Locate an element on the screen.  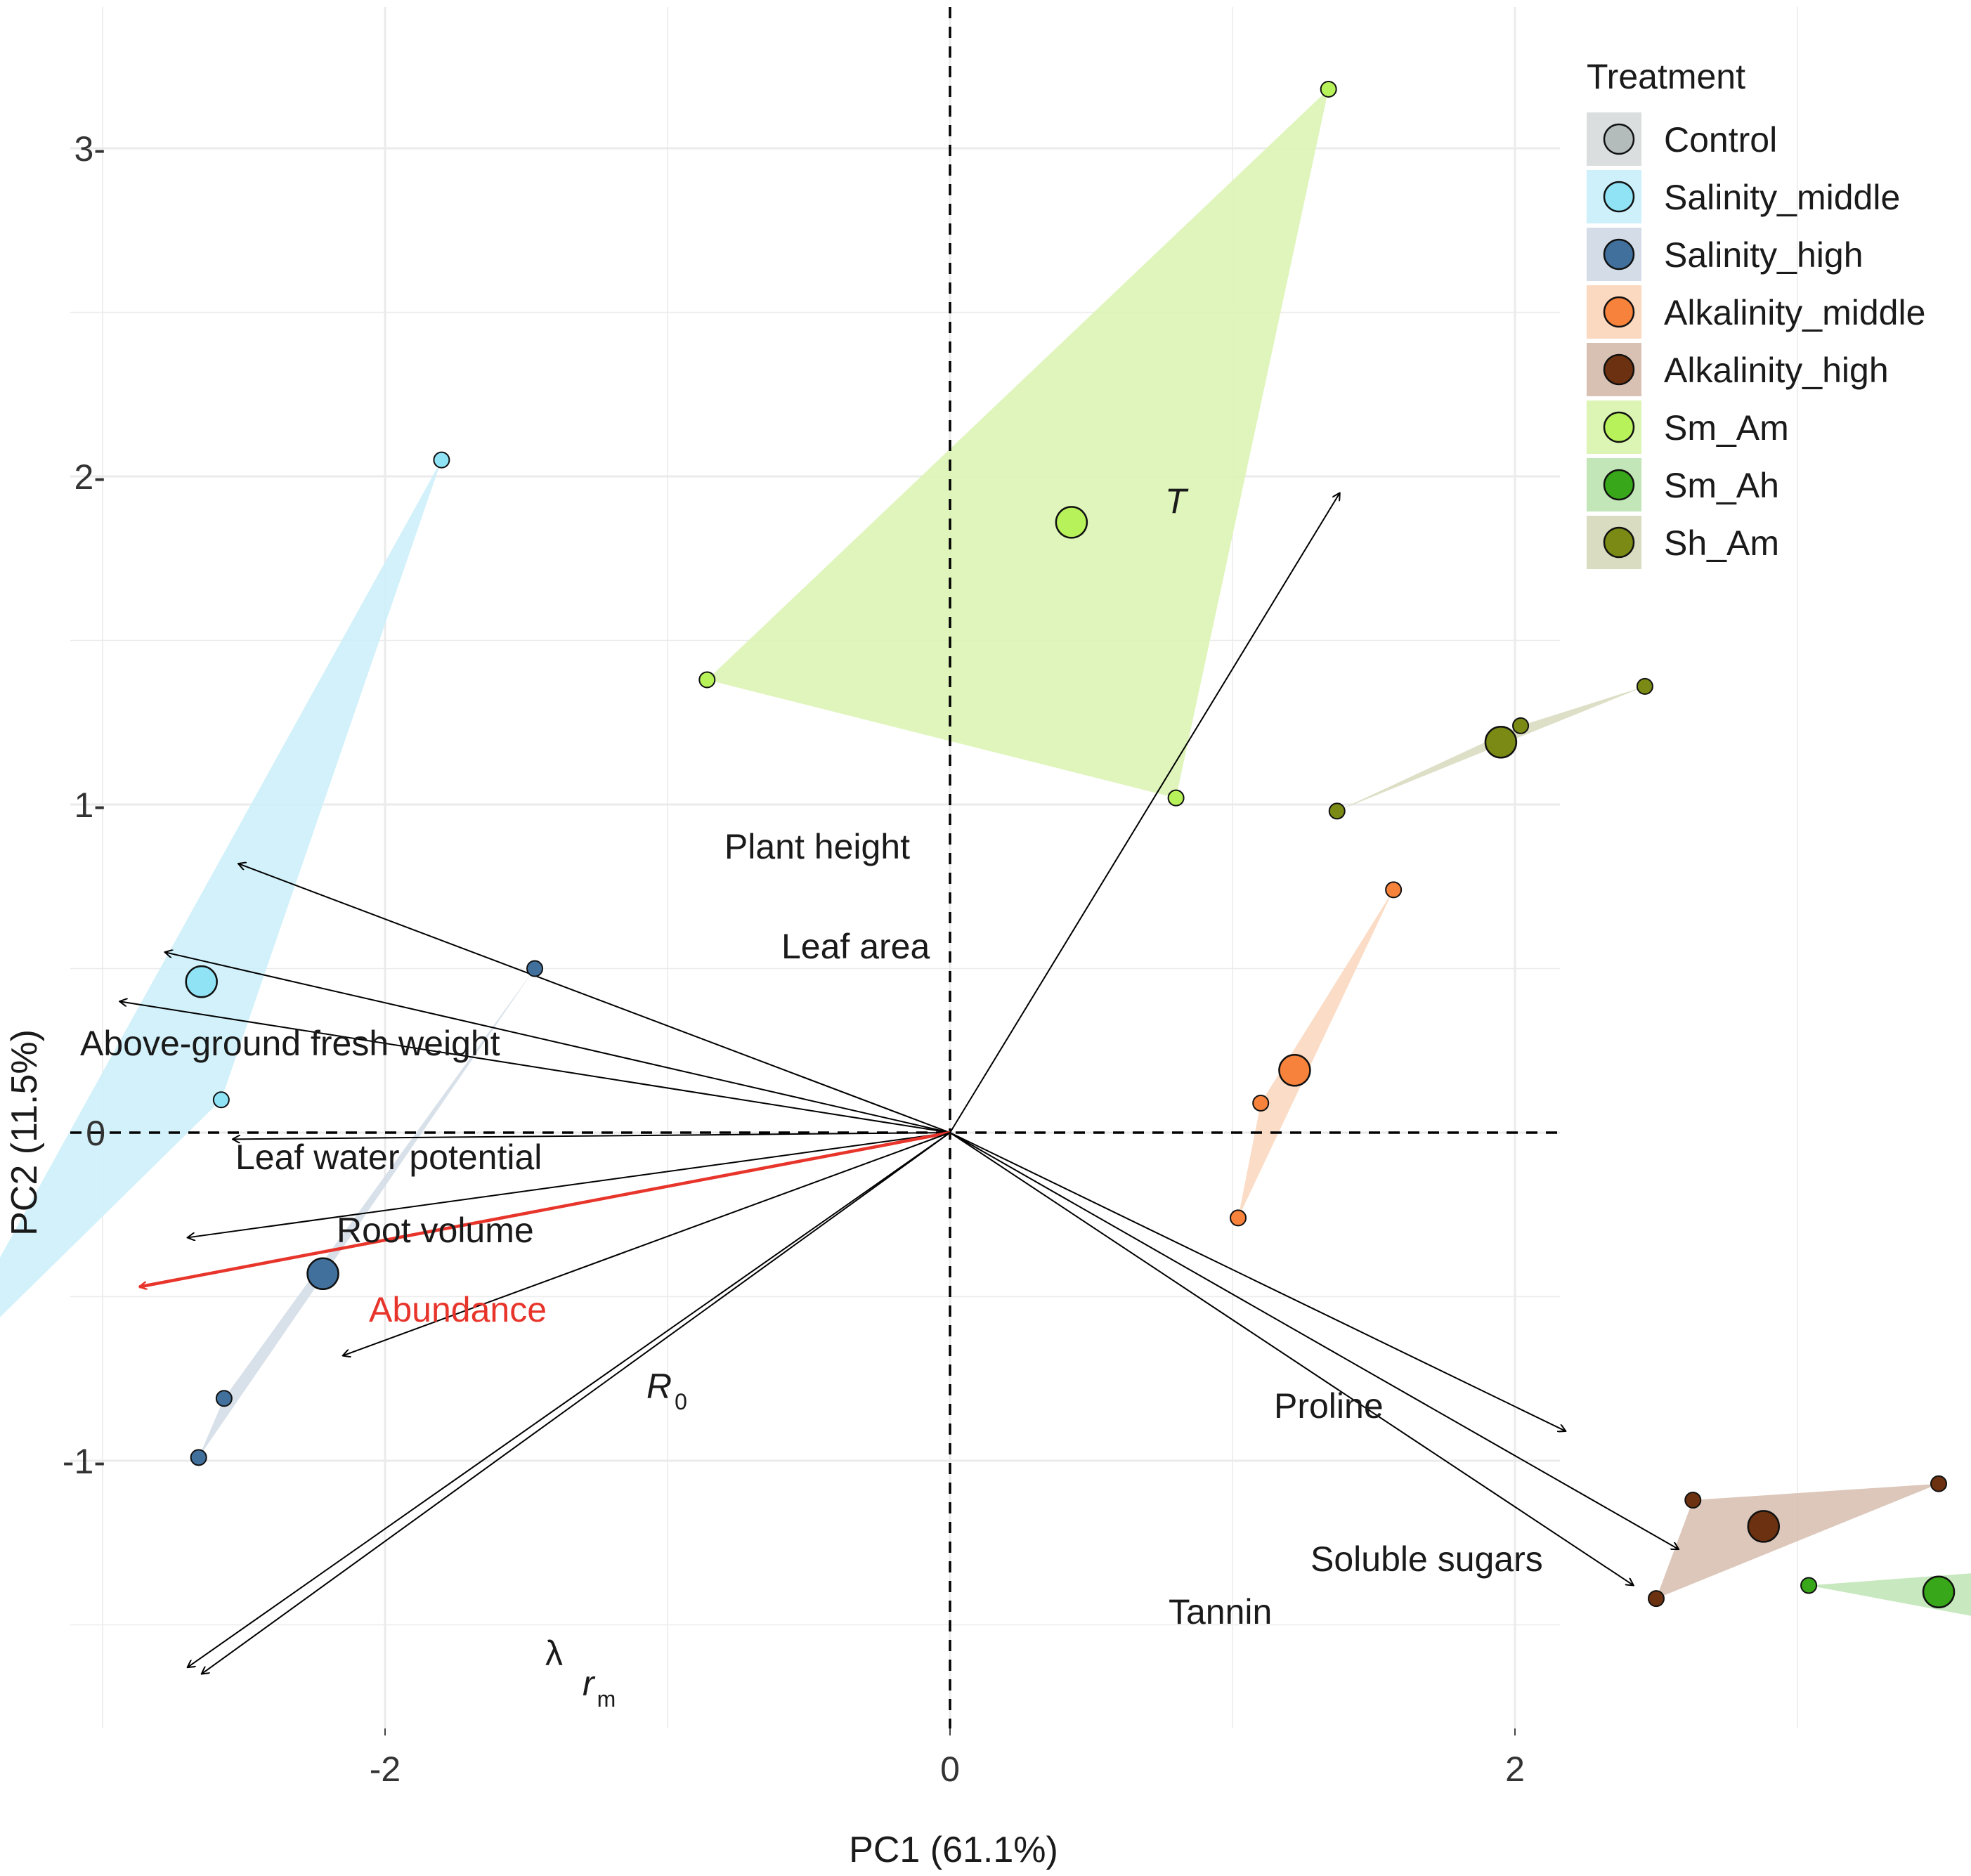
loading-label-text: Proline is located at coordinates (1329, 1406).